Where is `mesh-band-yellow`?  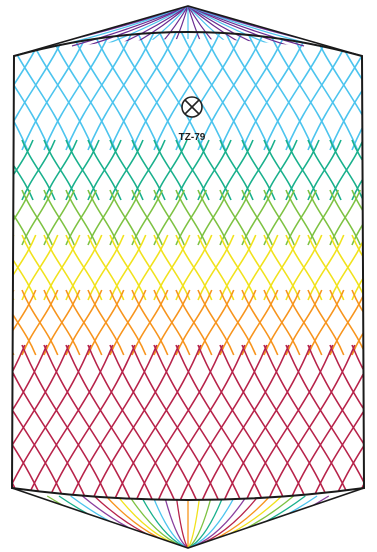
mesh-band-yellow is located at coordinates (188, 267).